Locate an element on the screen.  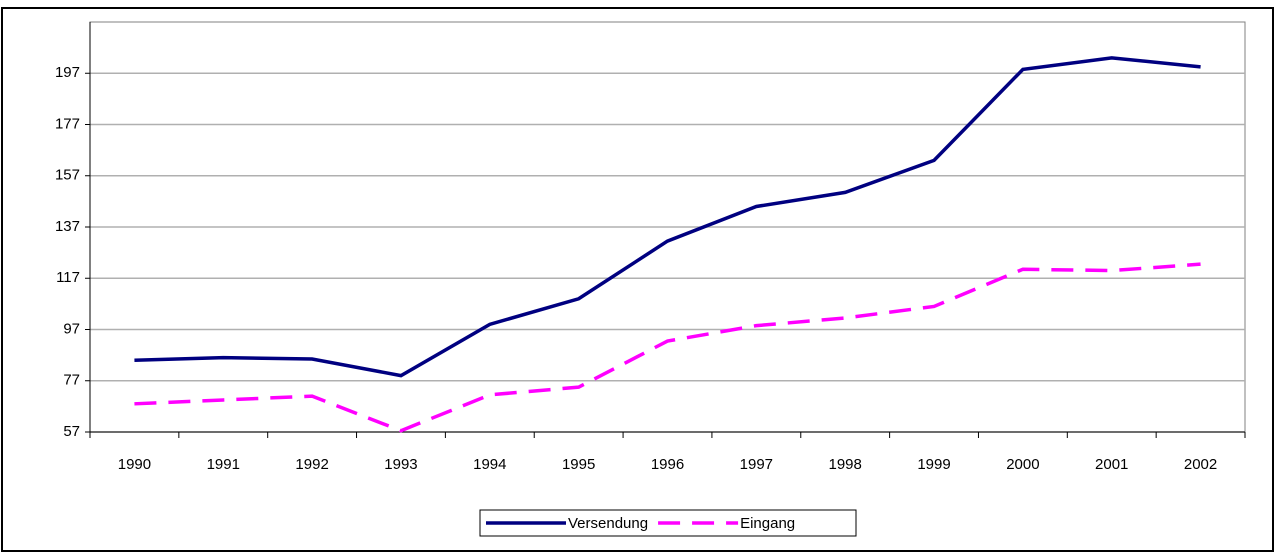
y-tick-label: 137 is located at coordinates (67, 226).